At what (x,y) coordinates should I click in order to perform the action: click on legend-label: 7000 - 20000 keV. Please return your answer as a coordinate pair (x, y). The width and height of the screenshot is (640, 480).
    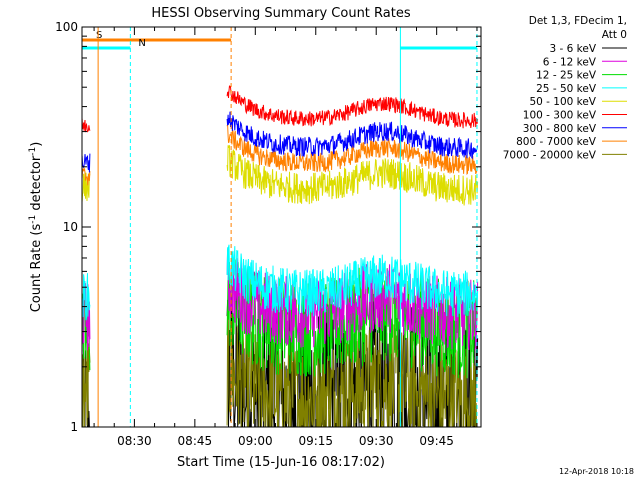
    Looking at the image, I should click on (550, 155).